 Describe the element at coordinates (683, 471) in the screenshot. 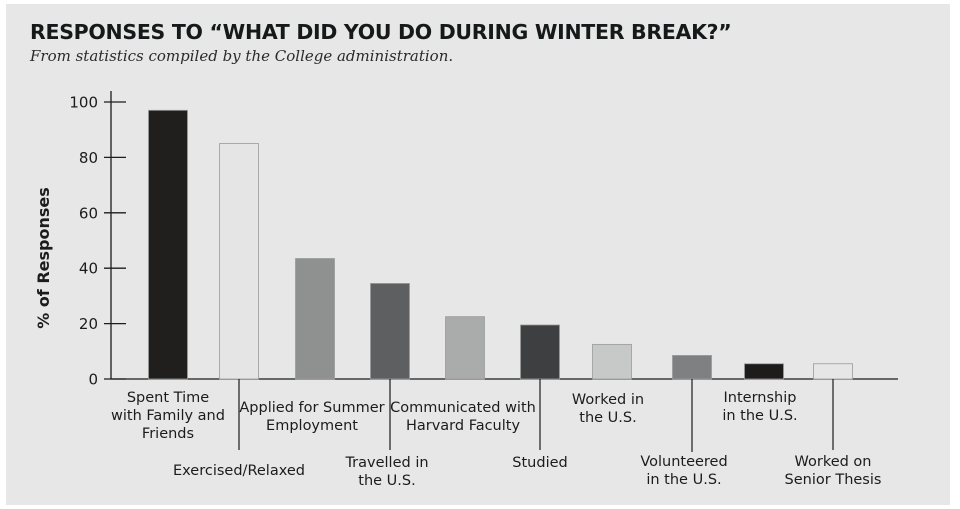

I see `x-tick-label: Volunteered in the U.S.` at that location.